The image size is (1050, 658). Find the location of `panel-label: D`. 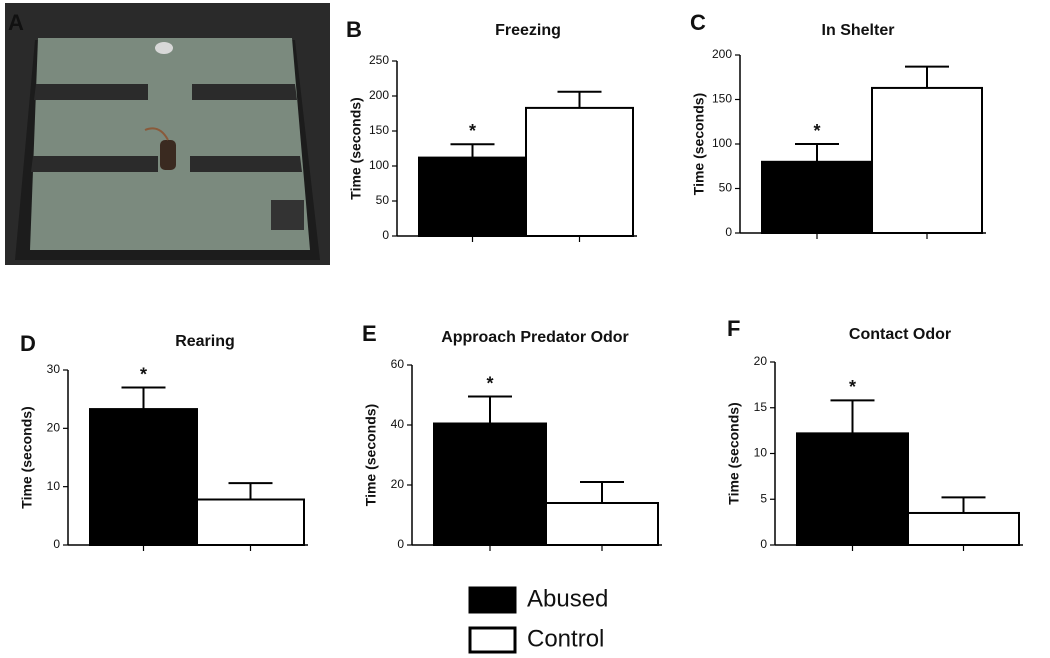

panel-label: D is located at coordinates (28, 343).